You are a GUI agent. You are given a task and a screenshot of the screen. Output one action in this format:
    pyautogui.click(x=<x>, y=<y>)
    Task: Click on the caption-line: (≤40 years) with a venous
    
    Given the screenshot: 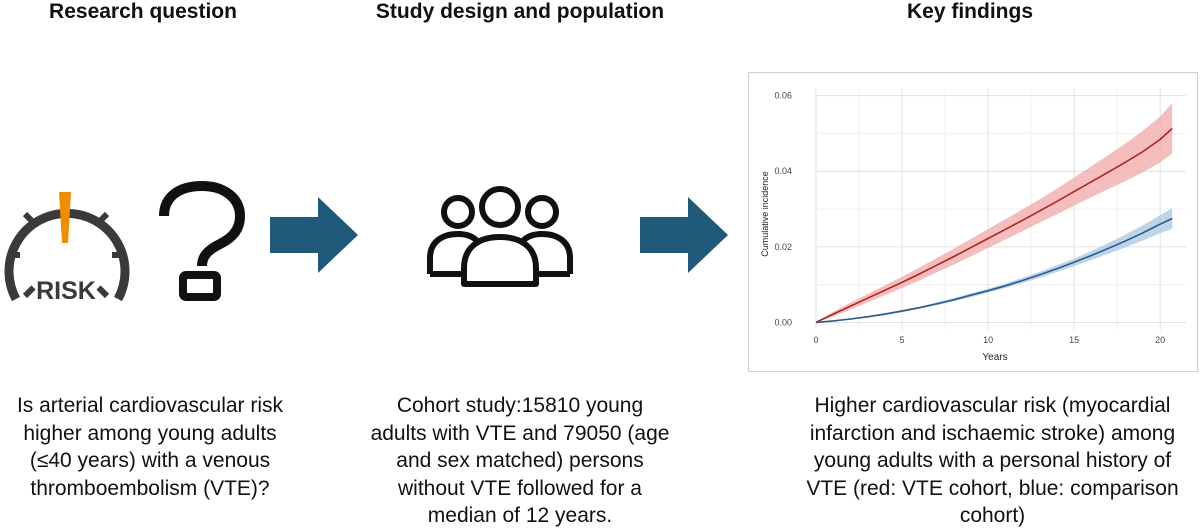 What is the action you would take?
    pyautogui.click(x=150, y=460)
    